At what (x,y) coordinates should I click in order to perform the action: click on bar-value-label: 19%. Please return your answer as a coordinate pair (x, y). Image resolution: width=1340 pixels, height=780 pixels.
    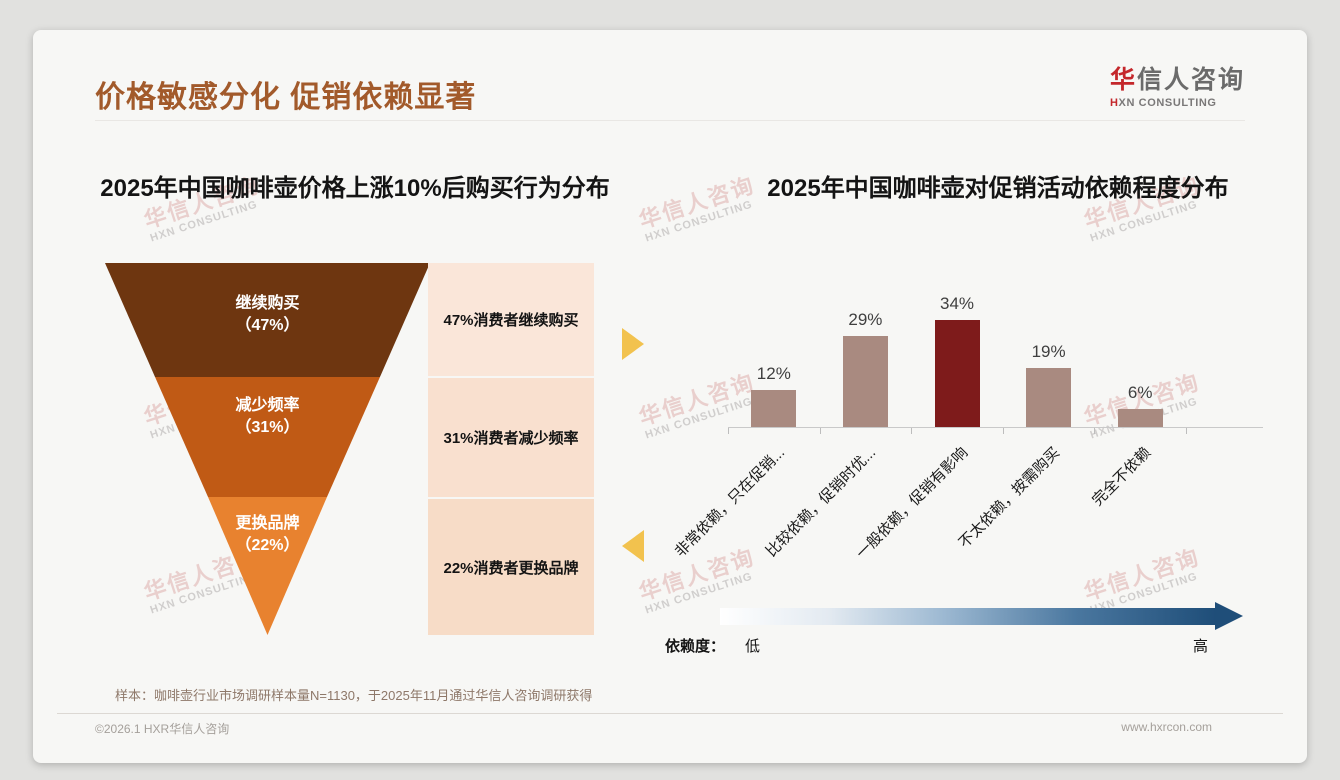
    Looking at the image, I should click on (1048, 351).